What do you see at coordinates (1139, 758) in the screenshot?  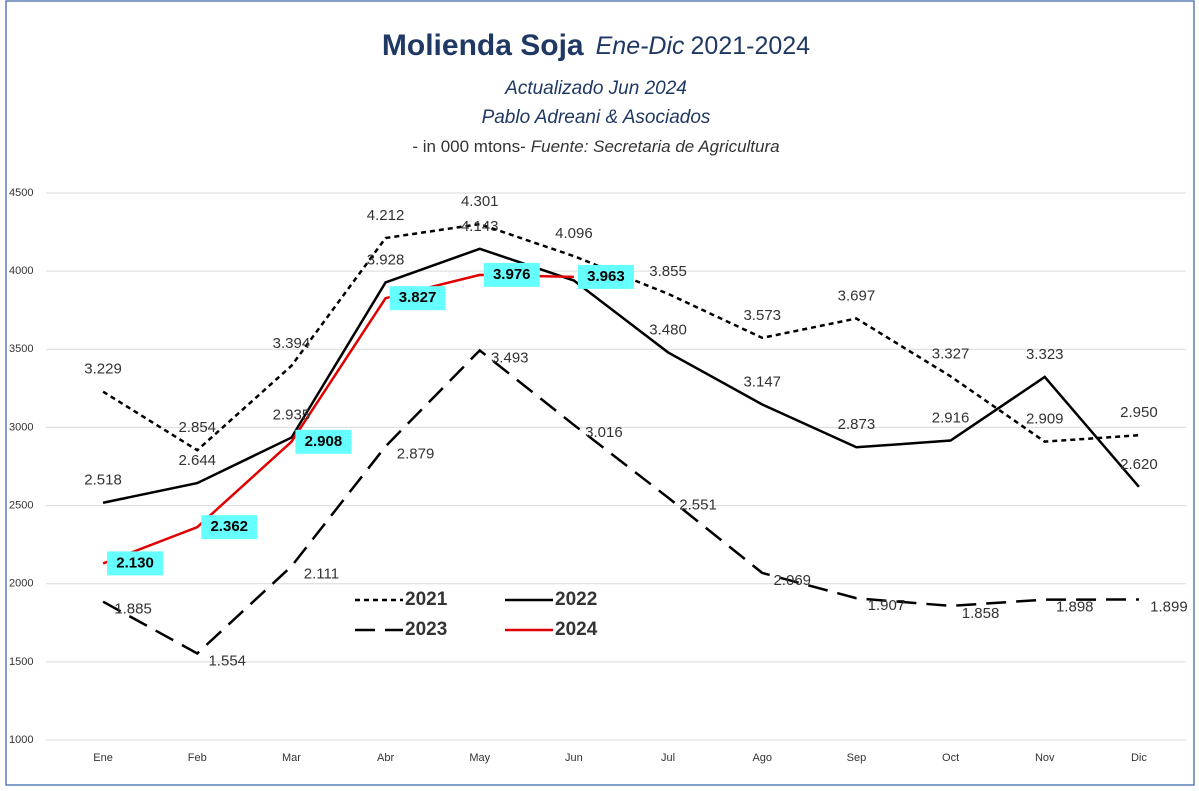 I see `x-tick-label: Dic` at bounding box center [1139, 758].